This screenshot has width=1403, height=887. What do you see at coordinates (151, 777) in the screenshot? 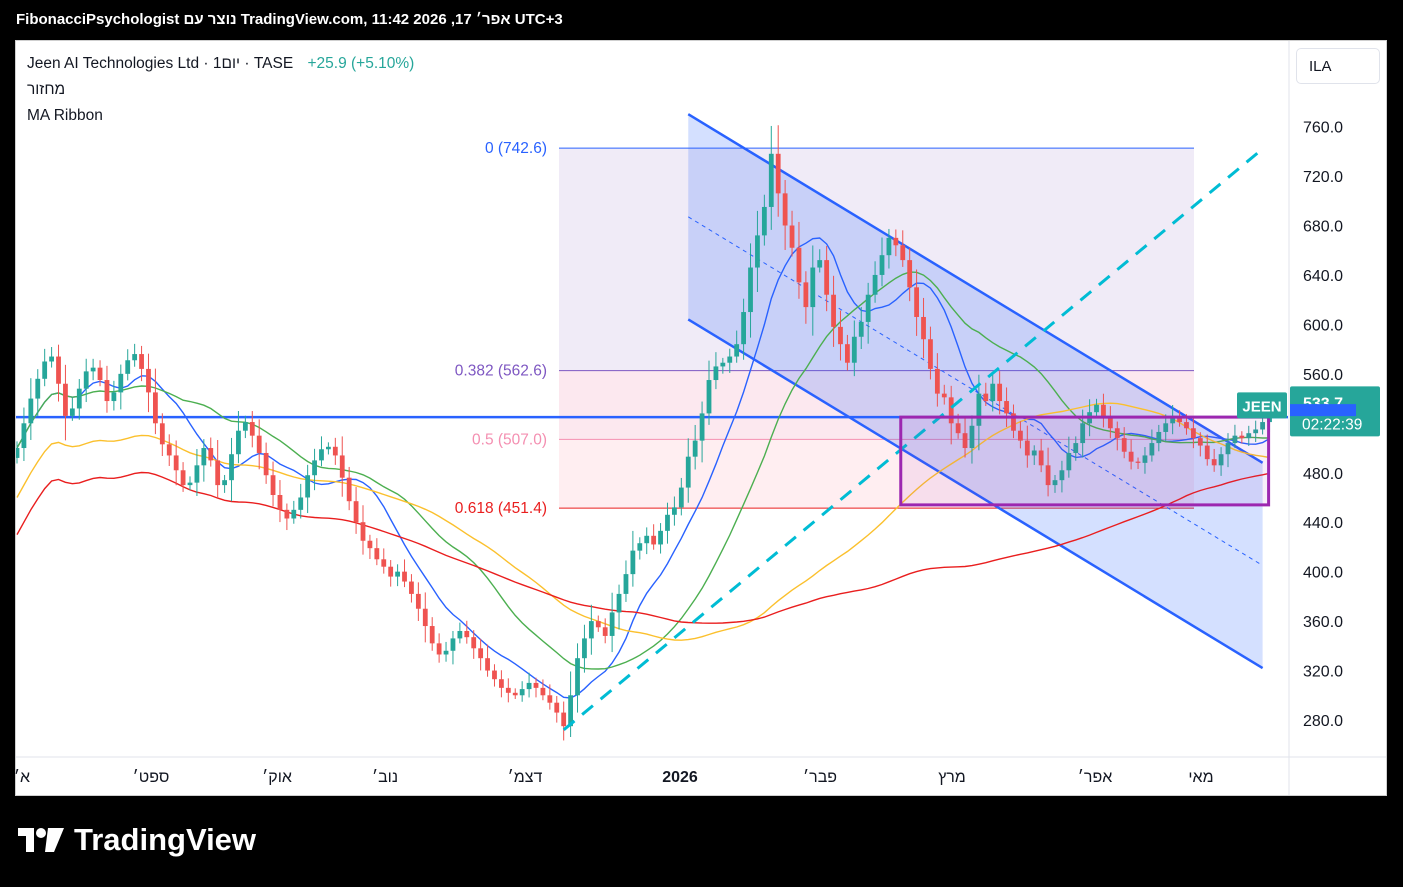
I see `x-tick-label: ספט׳` at bounding box center [151, 777].